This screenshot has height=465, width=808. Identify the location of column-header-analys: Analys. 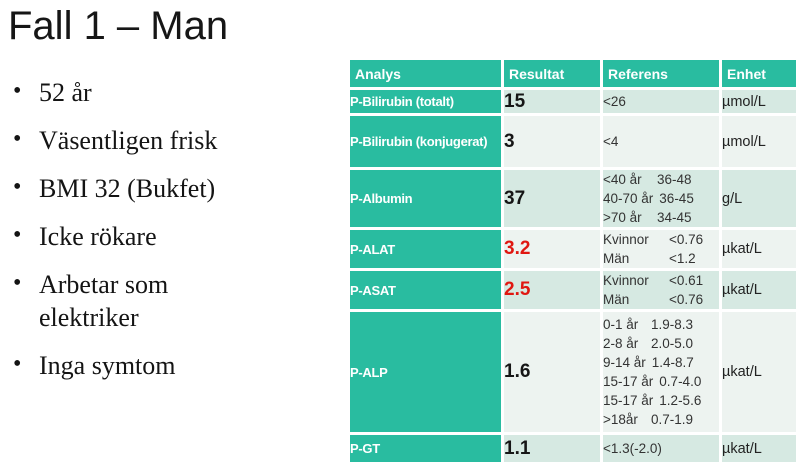
(425, 73).